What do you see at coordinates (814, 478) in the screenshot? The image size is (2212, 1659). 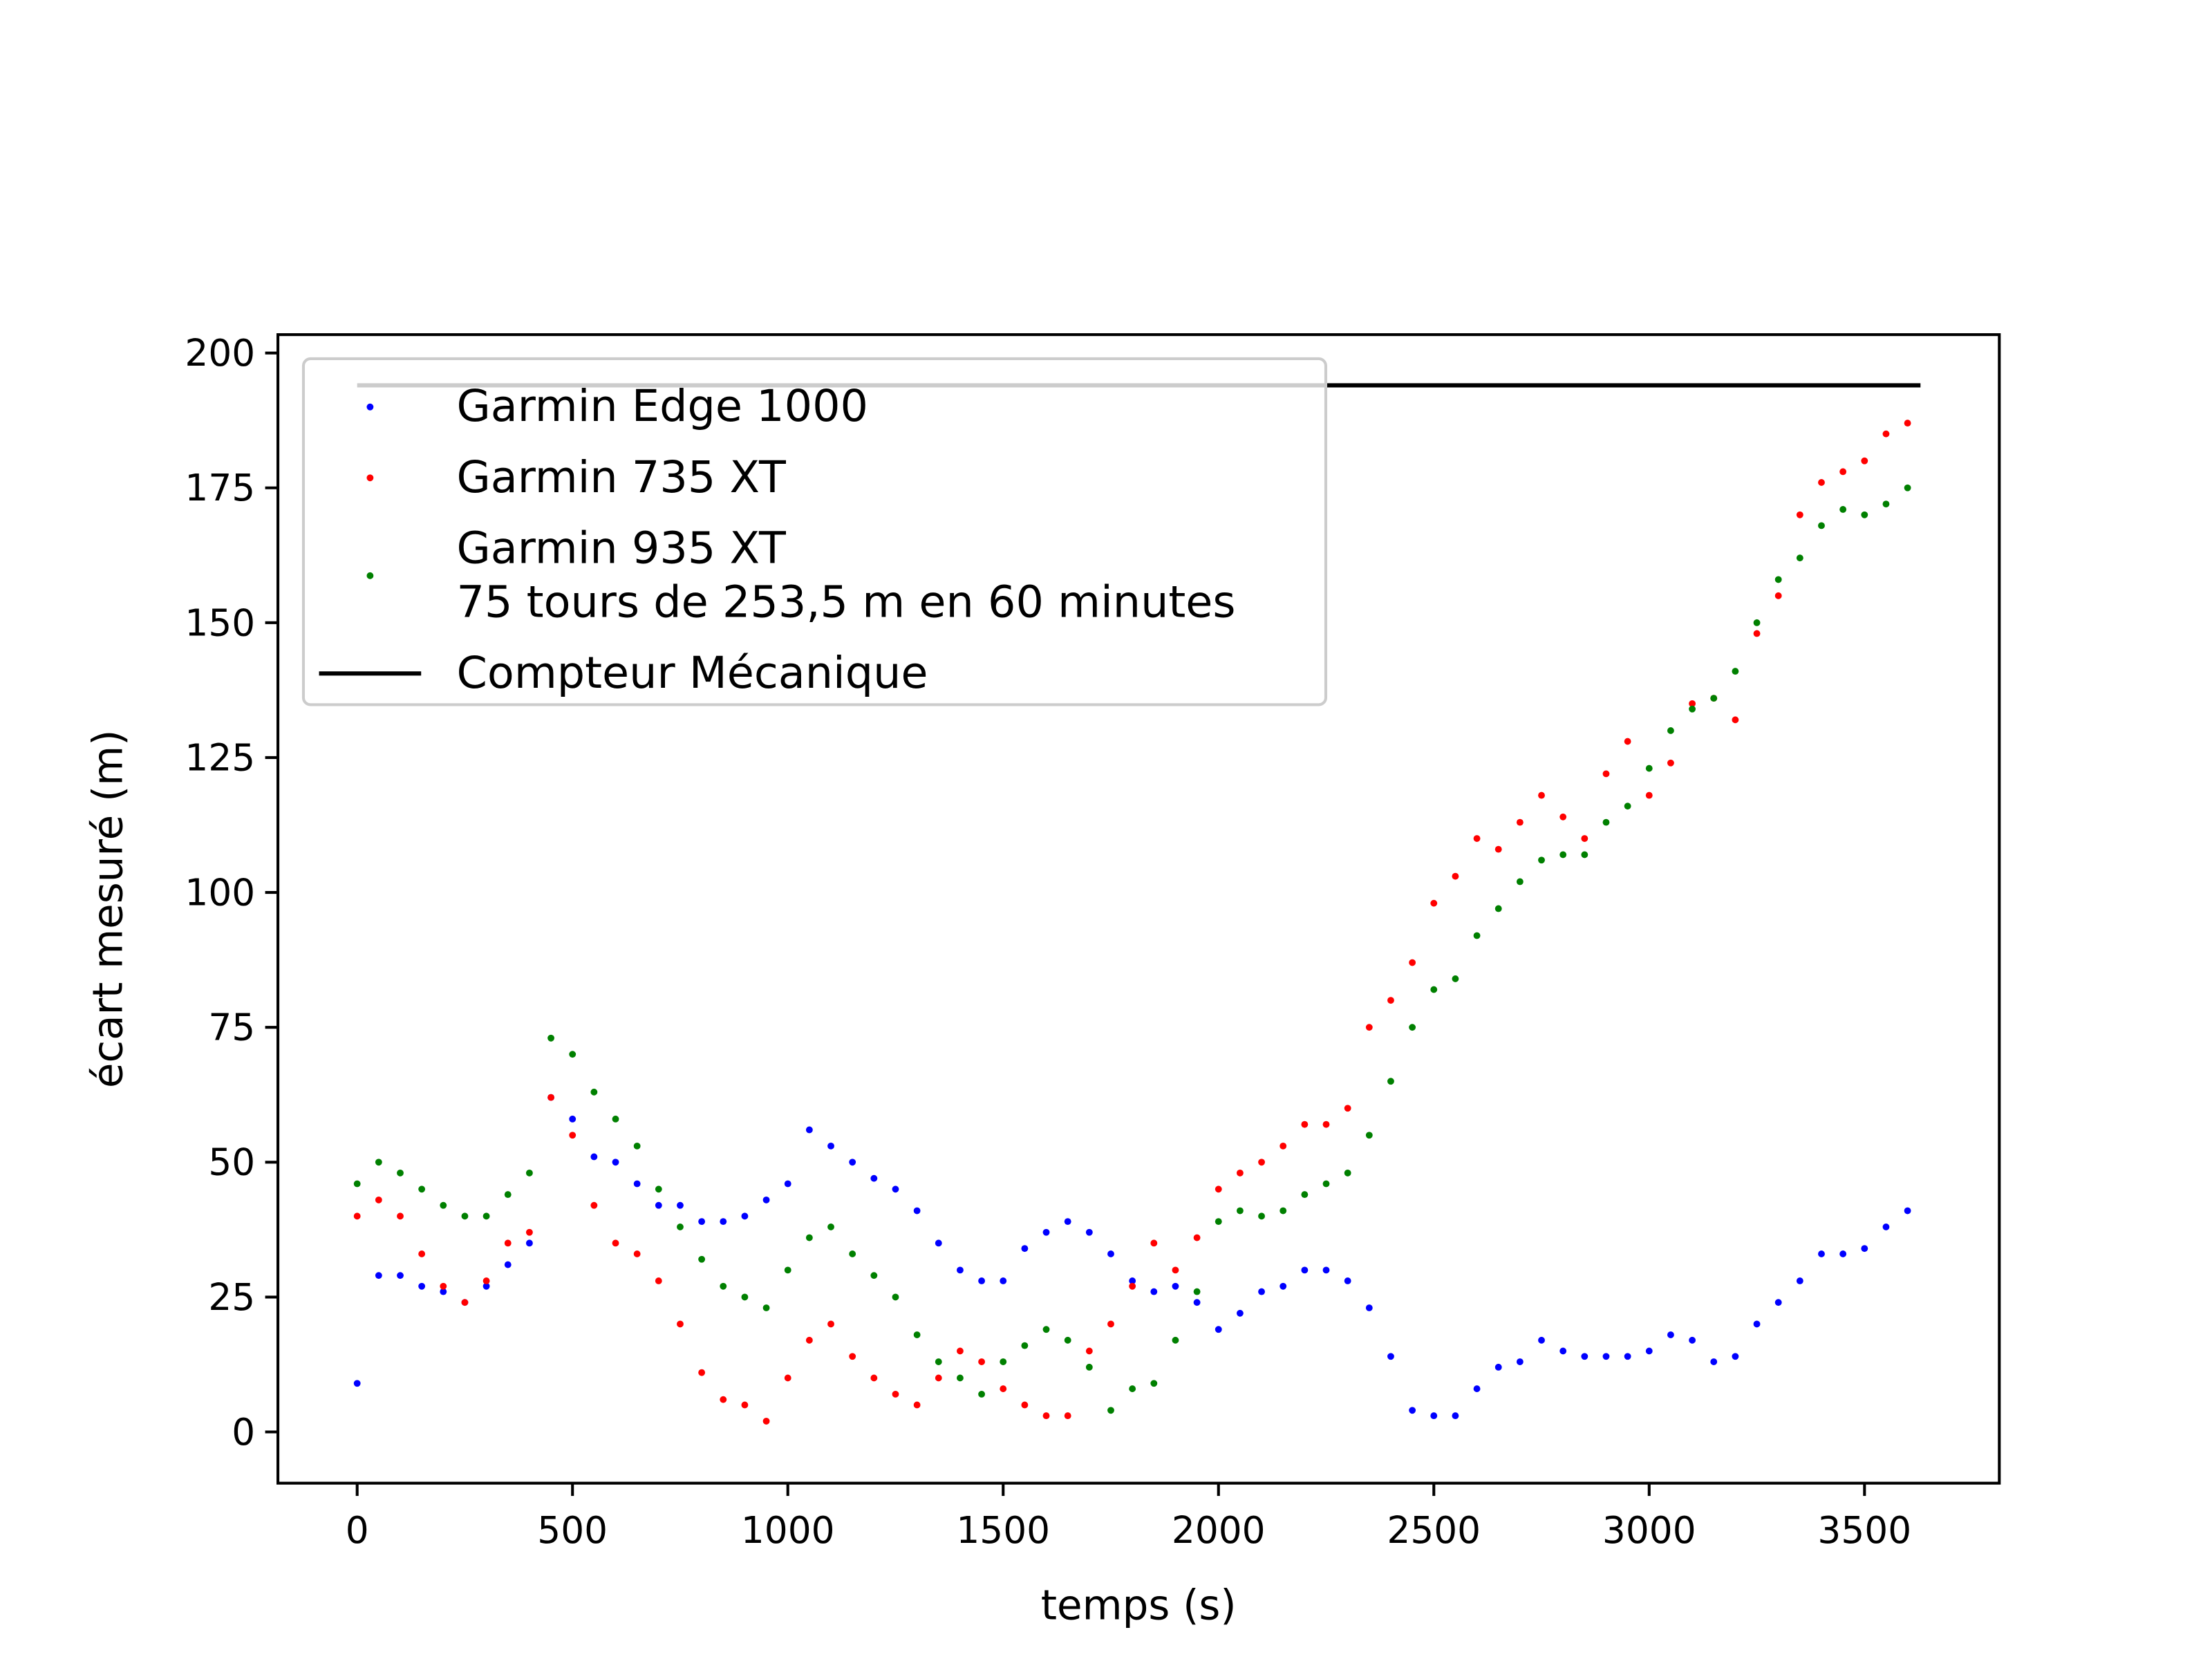 I see `legend-entry: Garmin 735 XT` at bounding box center [814, 478].